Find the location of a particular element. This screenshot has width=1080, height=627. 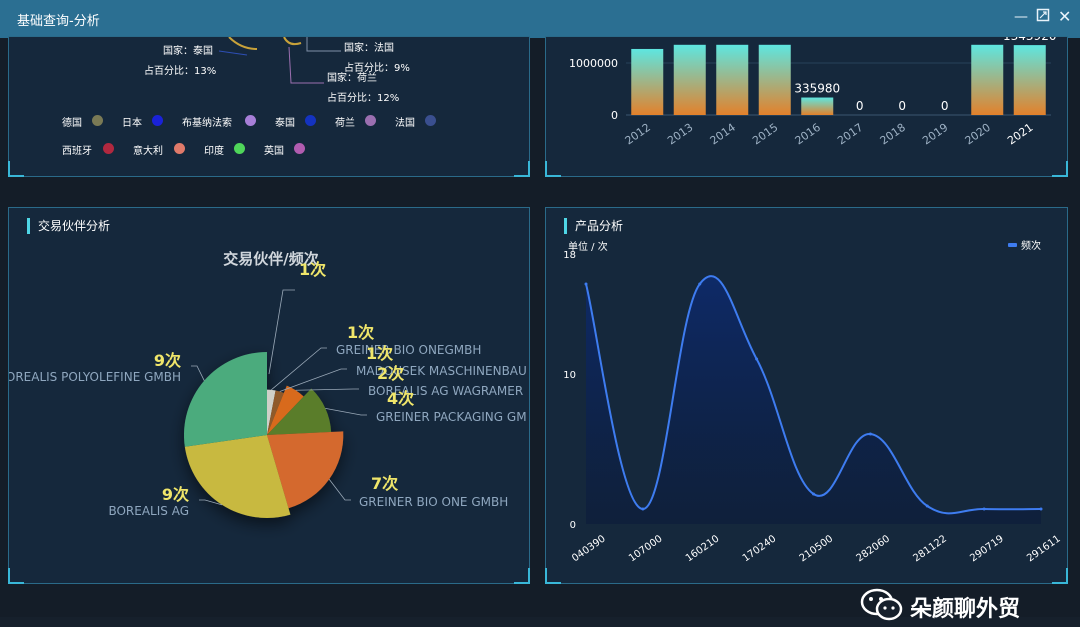

bar-2021 is located at coordinates (1029, 80).